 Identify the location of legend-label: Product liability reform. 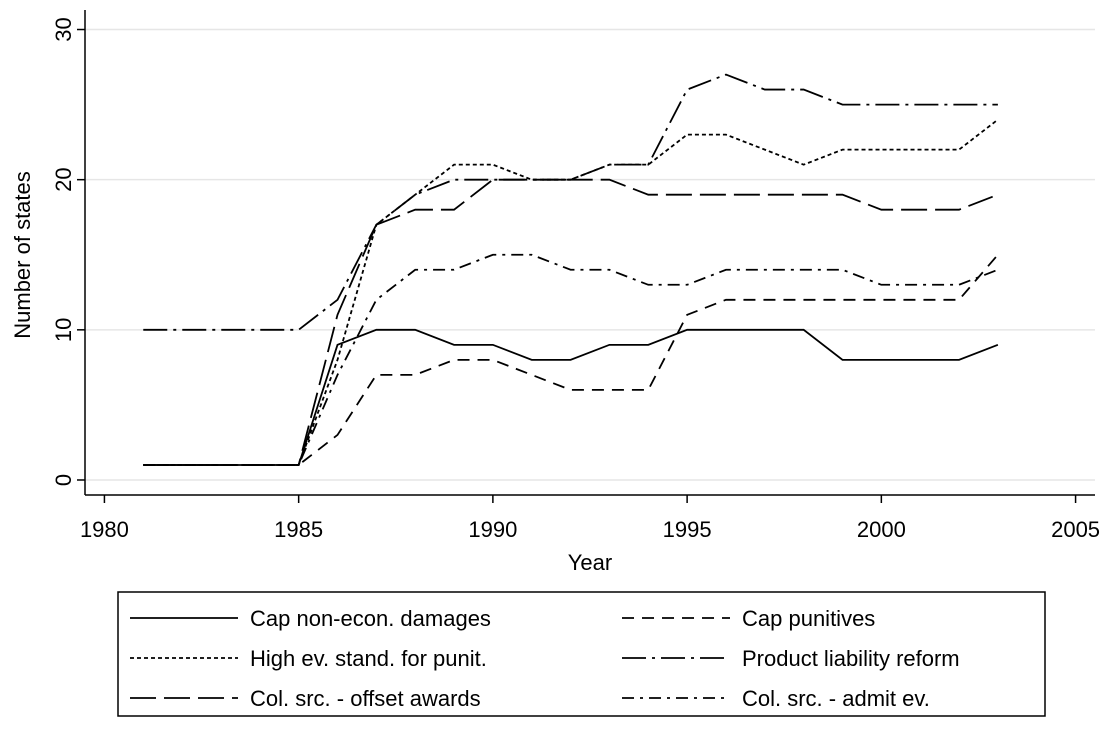
(851, 658).